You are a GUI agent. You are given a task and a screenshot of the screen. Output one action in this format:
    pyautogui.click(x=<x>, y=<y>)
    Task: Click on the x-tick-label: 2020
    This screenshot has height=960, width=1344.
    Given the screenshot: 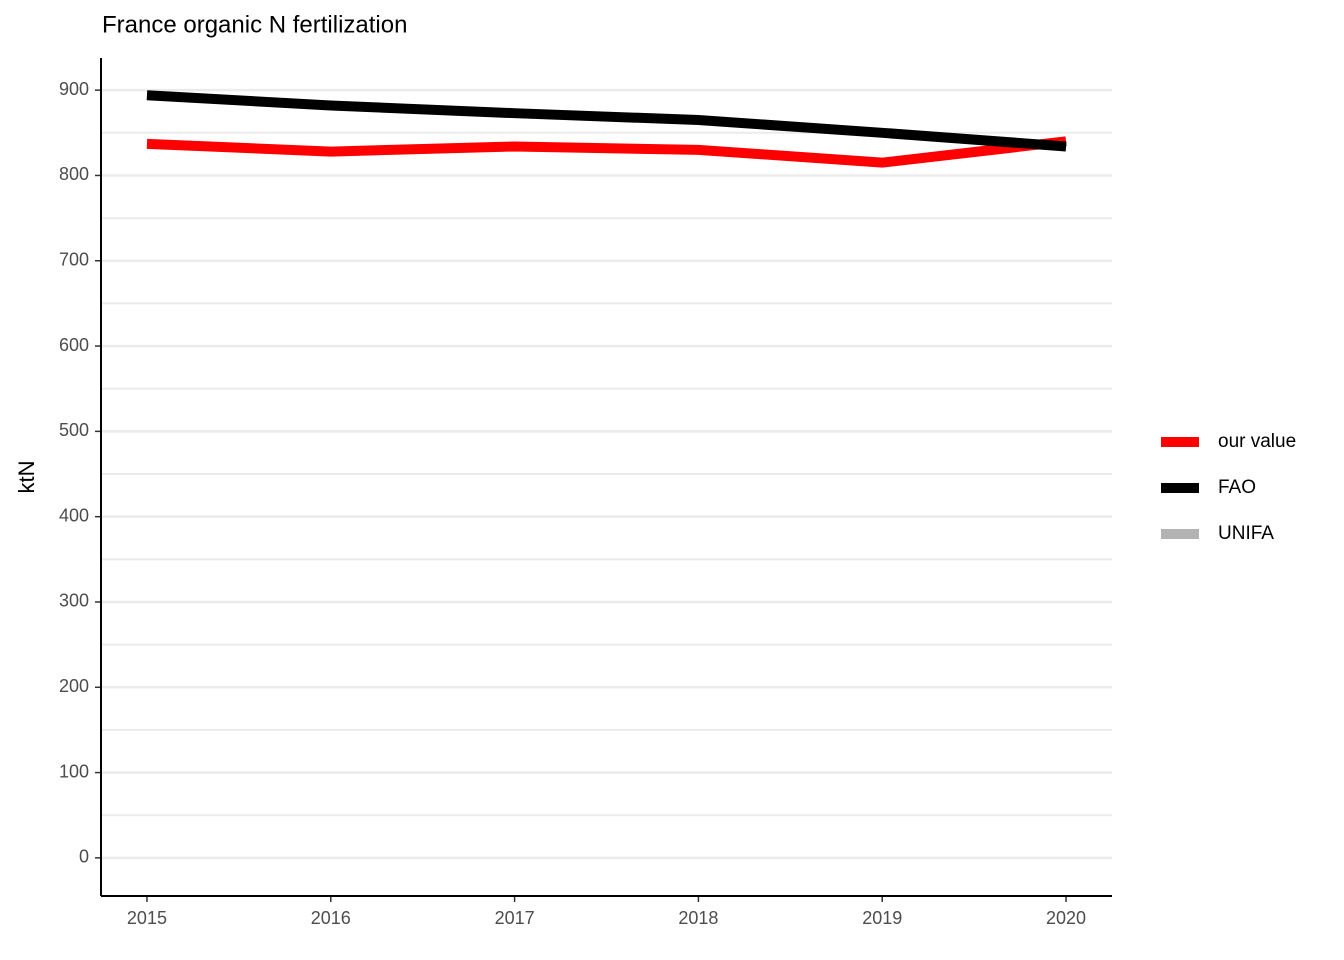 What is the action you would take?
    pyautogui.click(x=1066, y=918)
    